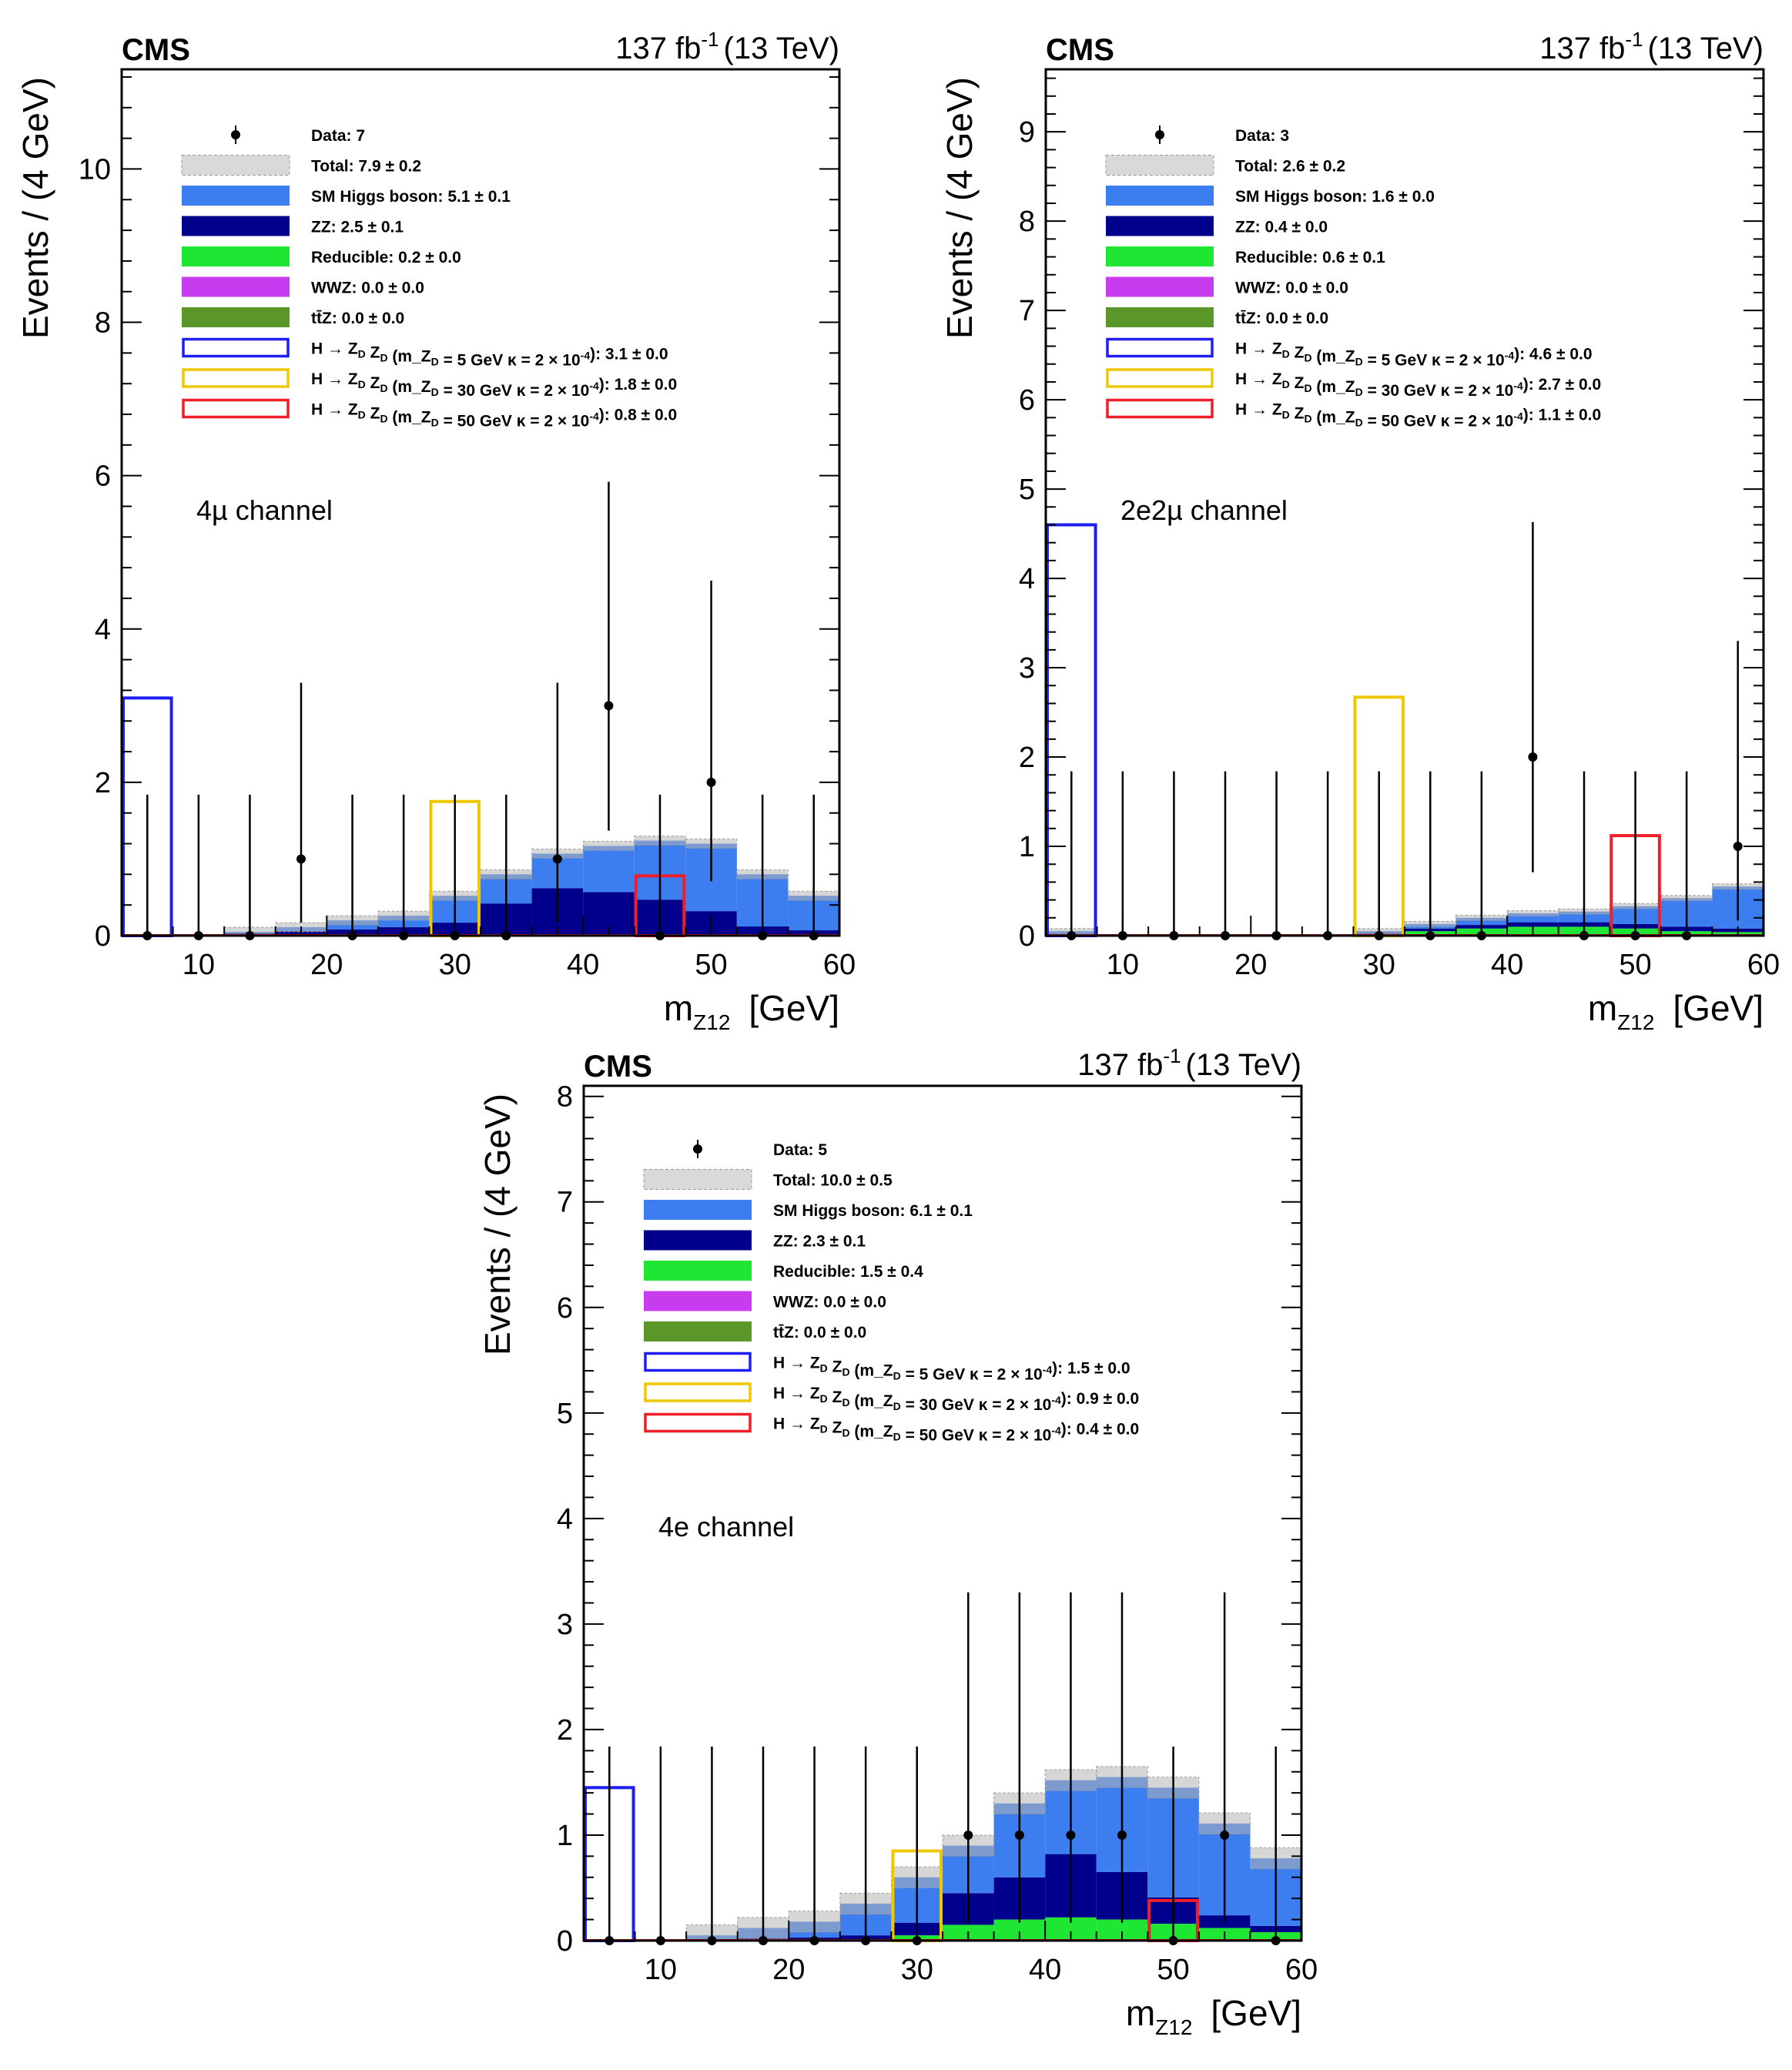 The width and height of the screenshot is (1792, 2070). Describe the element at coordinates (411, 197) in the screenshot. I see `legend-label-higgs: SM Higgs boson: 5.1 ± 0.1` at that location.